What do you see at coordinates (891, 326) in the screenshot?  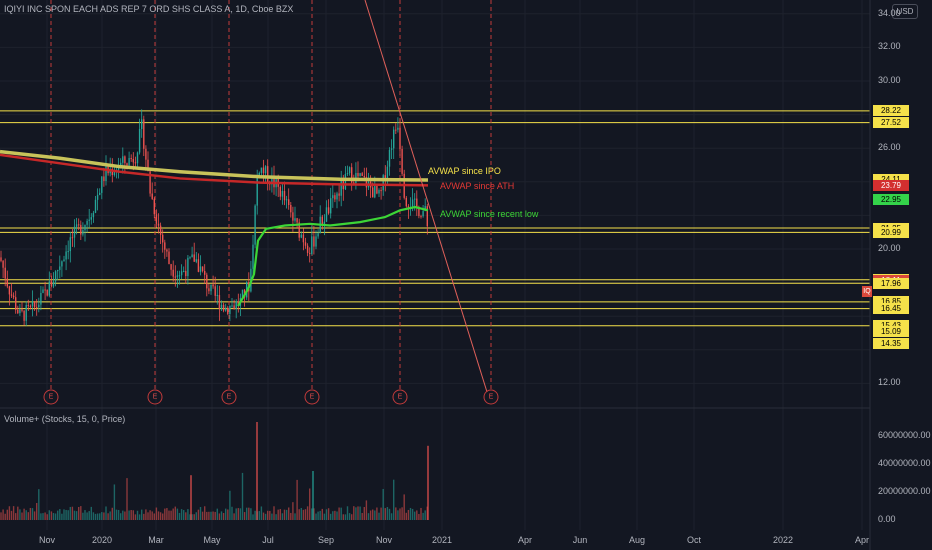 I see `price-level-badge: 15.43` at bounding box center [891, 326].